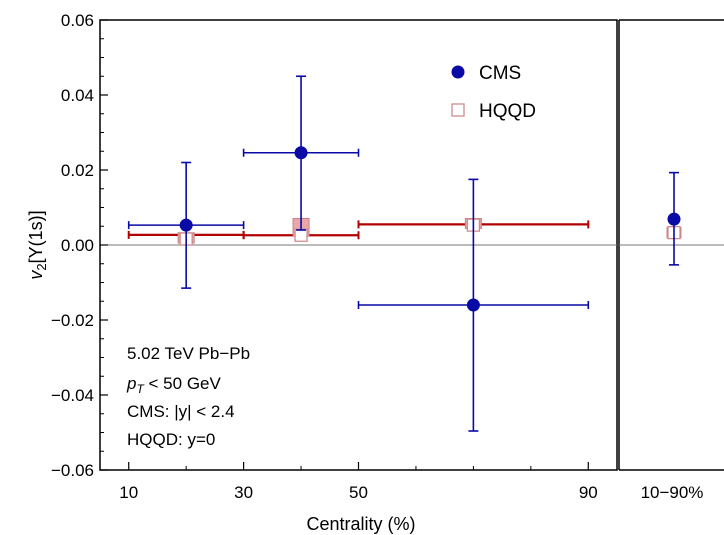  What do you see at coordinates (72, 395) in the screenshot?
I see `y-tick-label: −0.04` at bounding box center [72, 395].